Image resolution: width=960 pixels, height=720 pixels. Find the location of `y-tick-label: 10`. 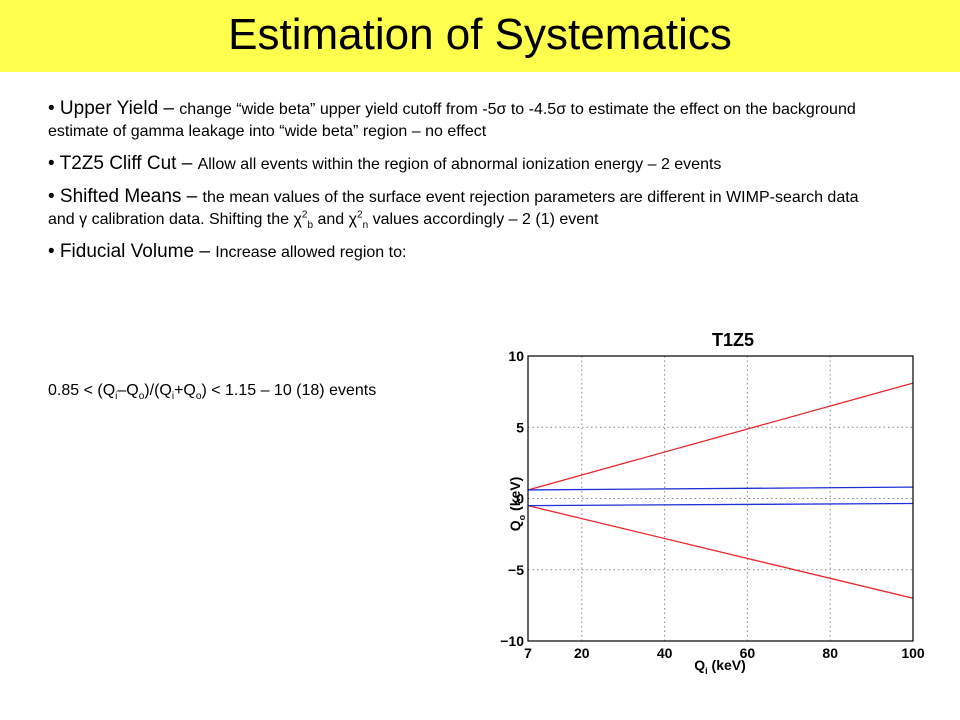

y-tick-label: 10 is located at coordinates (516, 356).